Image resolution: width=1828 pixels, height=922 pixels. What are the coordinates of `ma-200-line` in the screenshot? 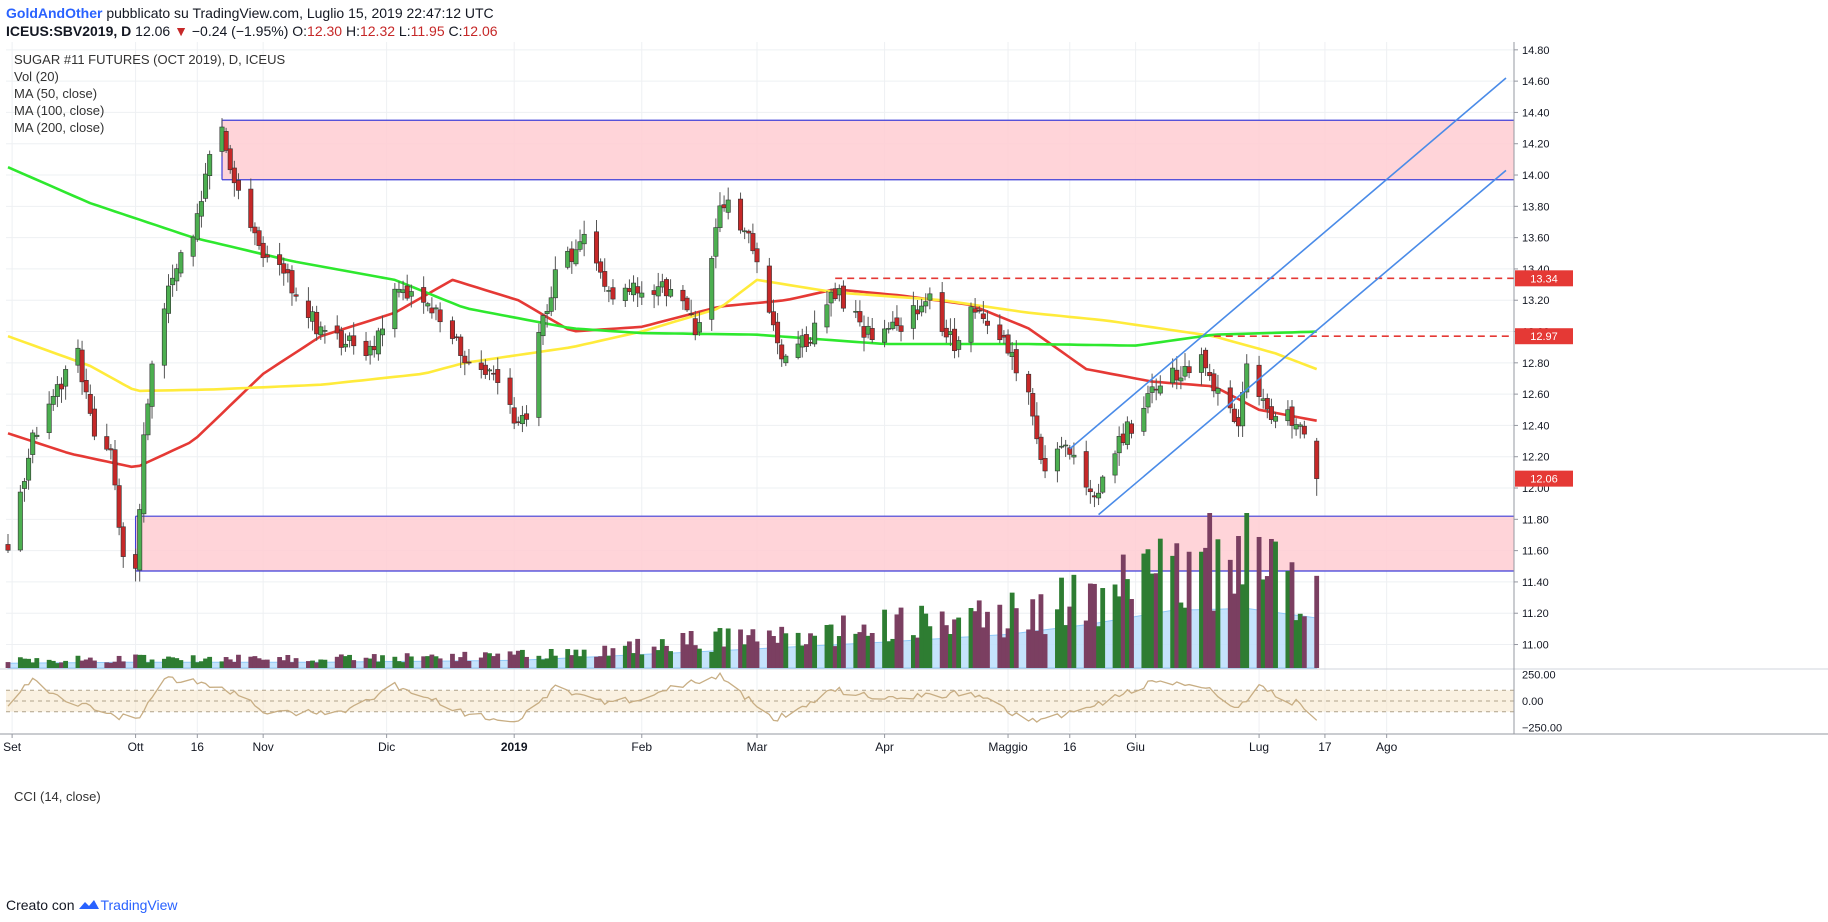 It's located at (662, 256).